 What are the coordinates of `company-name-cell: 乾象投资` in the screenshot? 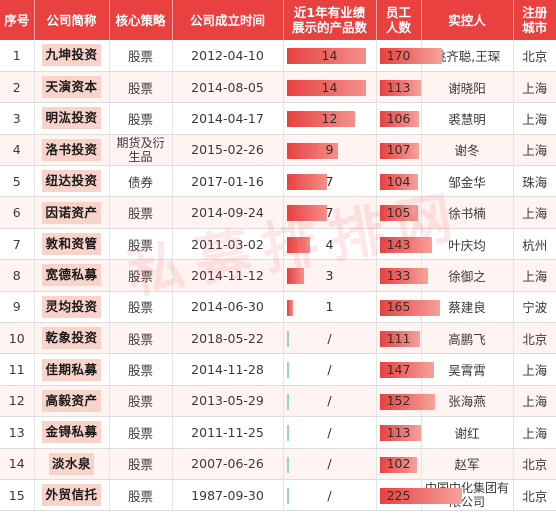 It's located at (72, 338).